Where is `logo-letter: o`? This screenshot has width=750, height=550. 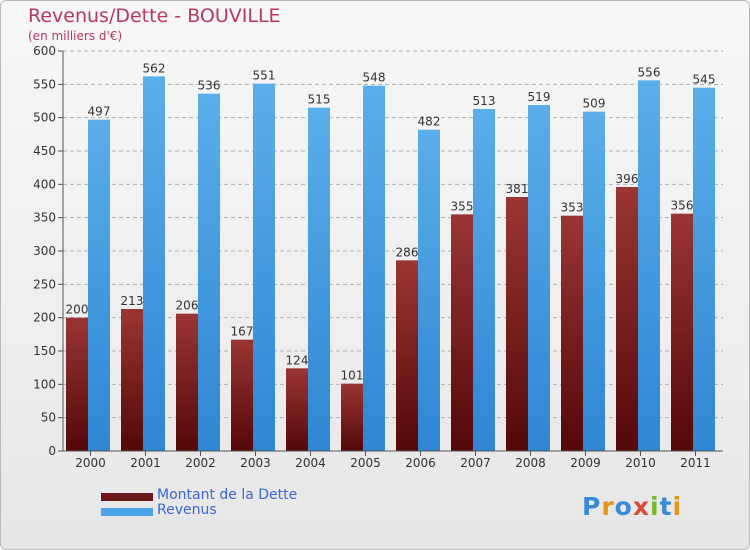
logo-letter: o is located at coordinates (623, 506).